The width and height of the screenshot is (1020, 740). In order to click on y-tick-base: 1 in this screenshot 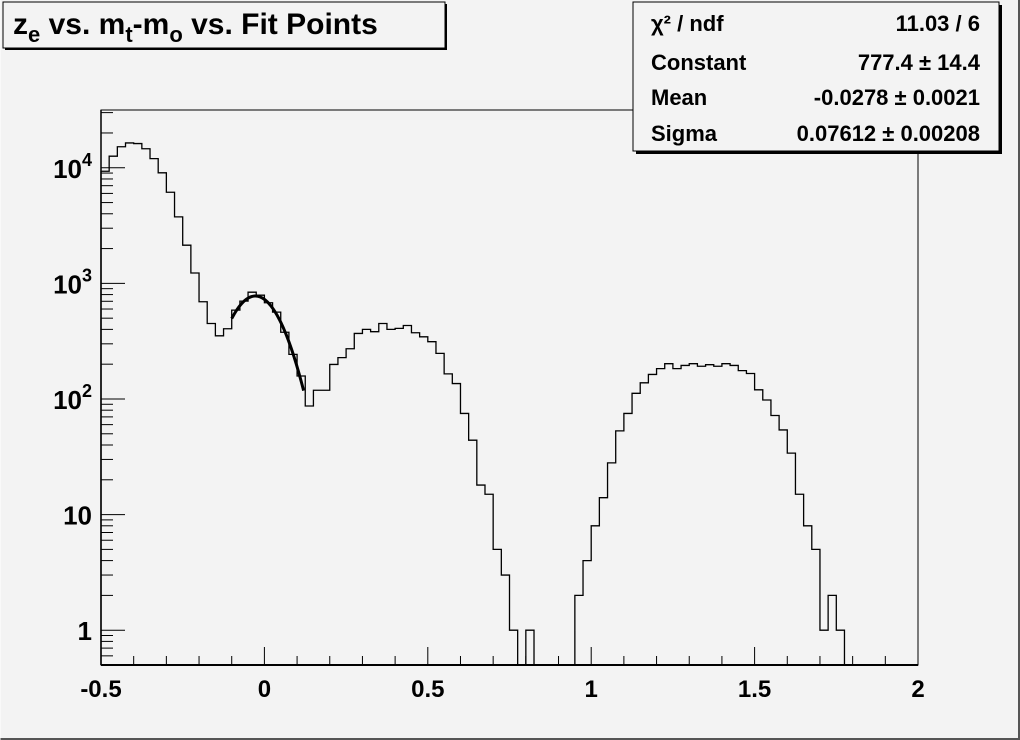, I will do `click(85, 631)`.